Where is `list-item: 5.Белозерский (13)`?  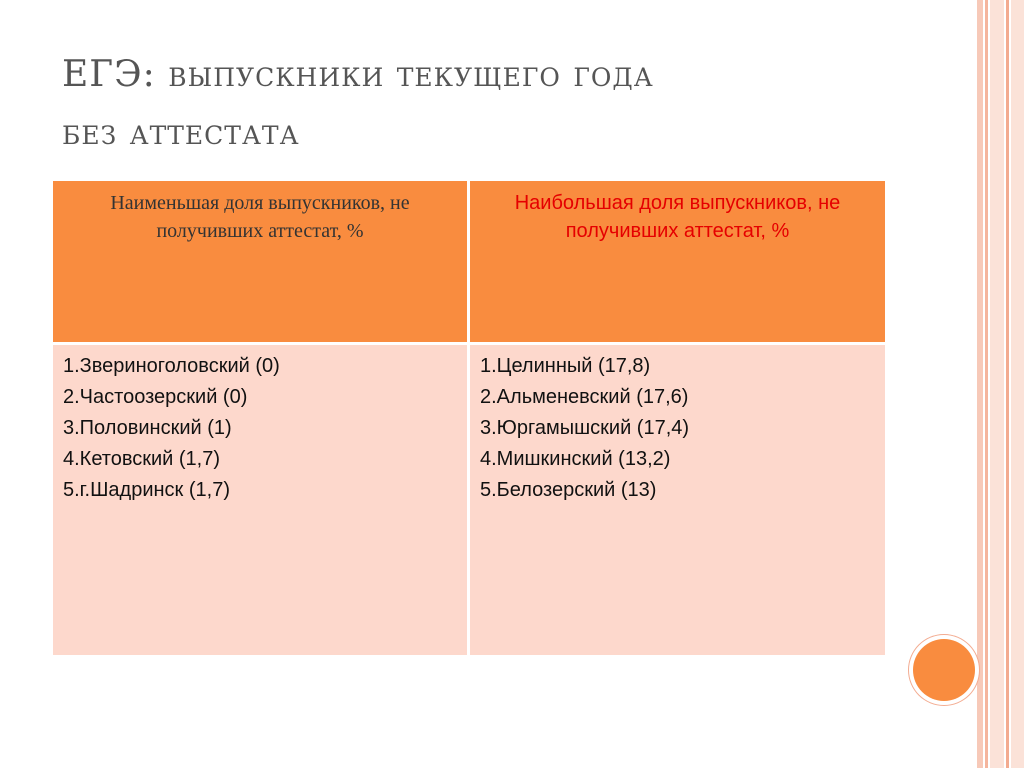
list-item: 5.Белозерский (13) is located at coordinates (568, 490).